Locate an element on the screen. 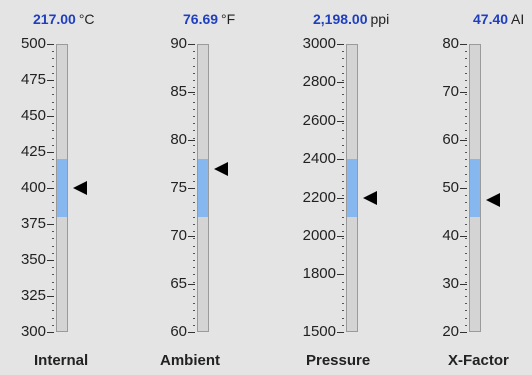 This screenshot has width=532, height=375. scale-label: 300 is located at coordinates (33, 331).